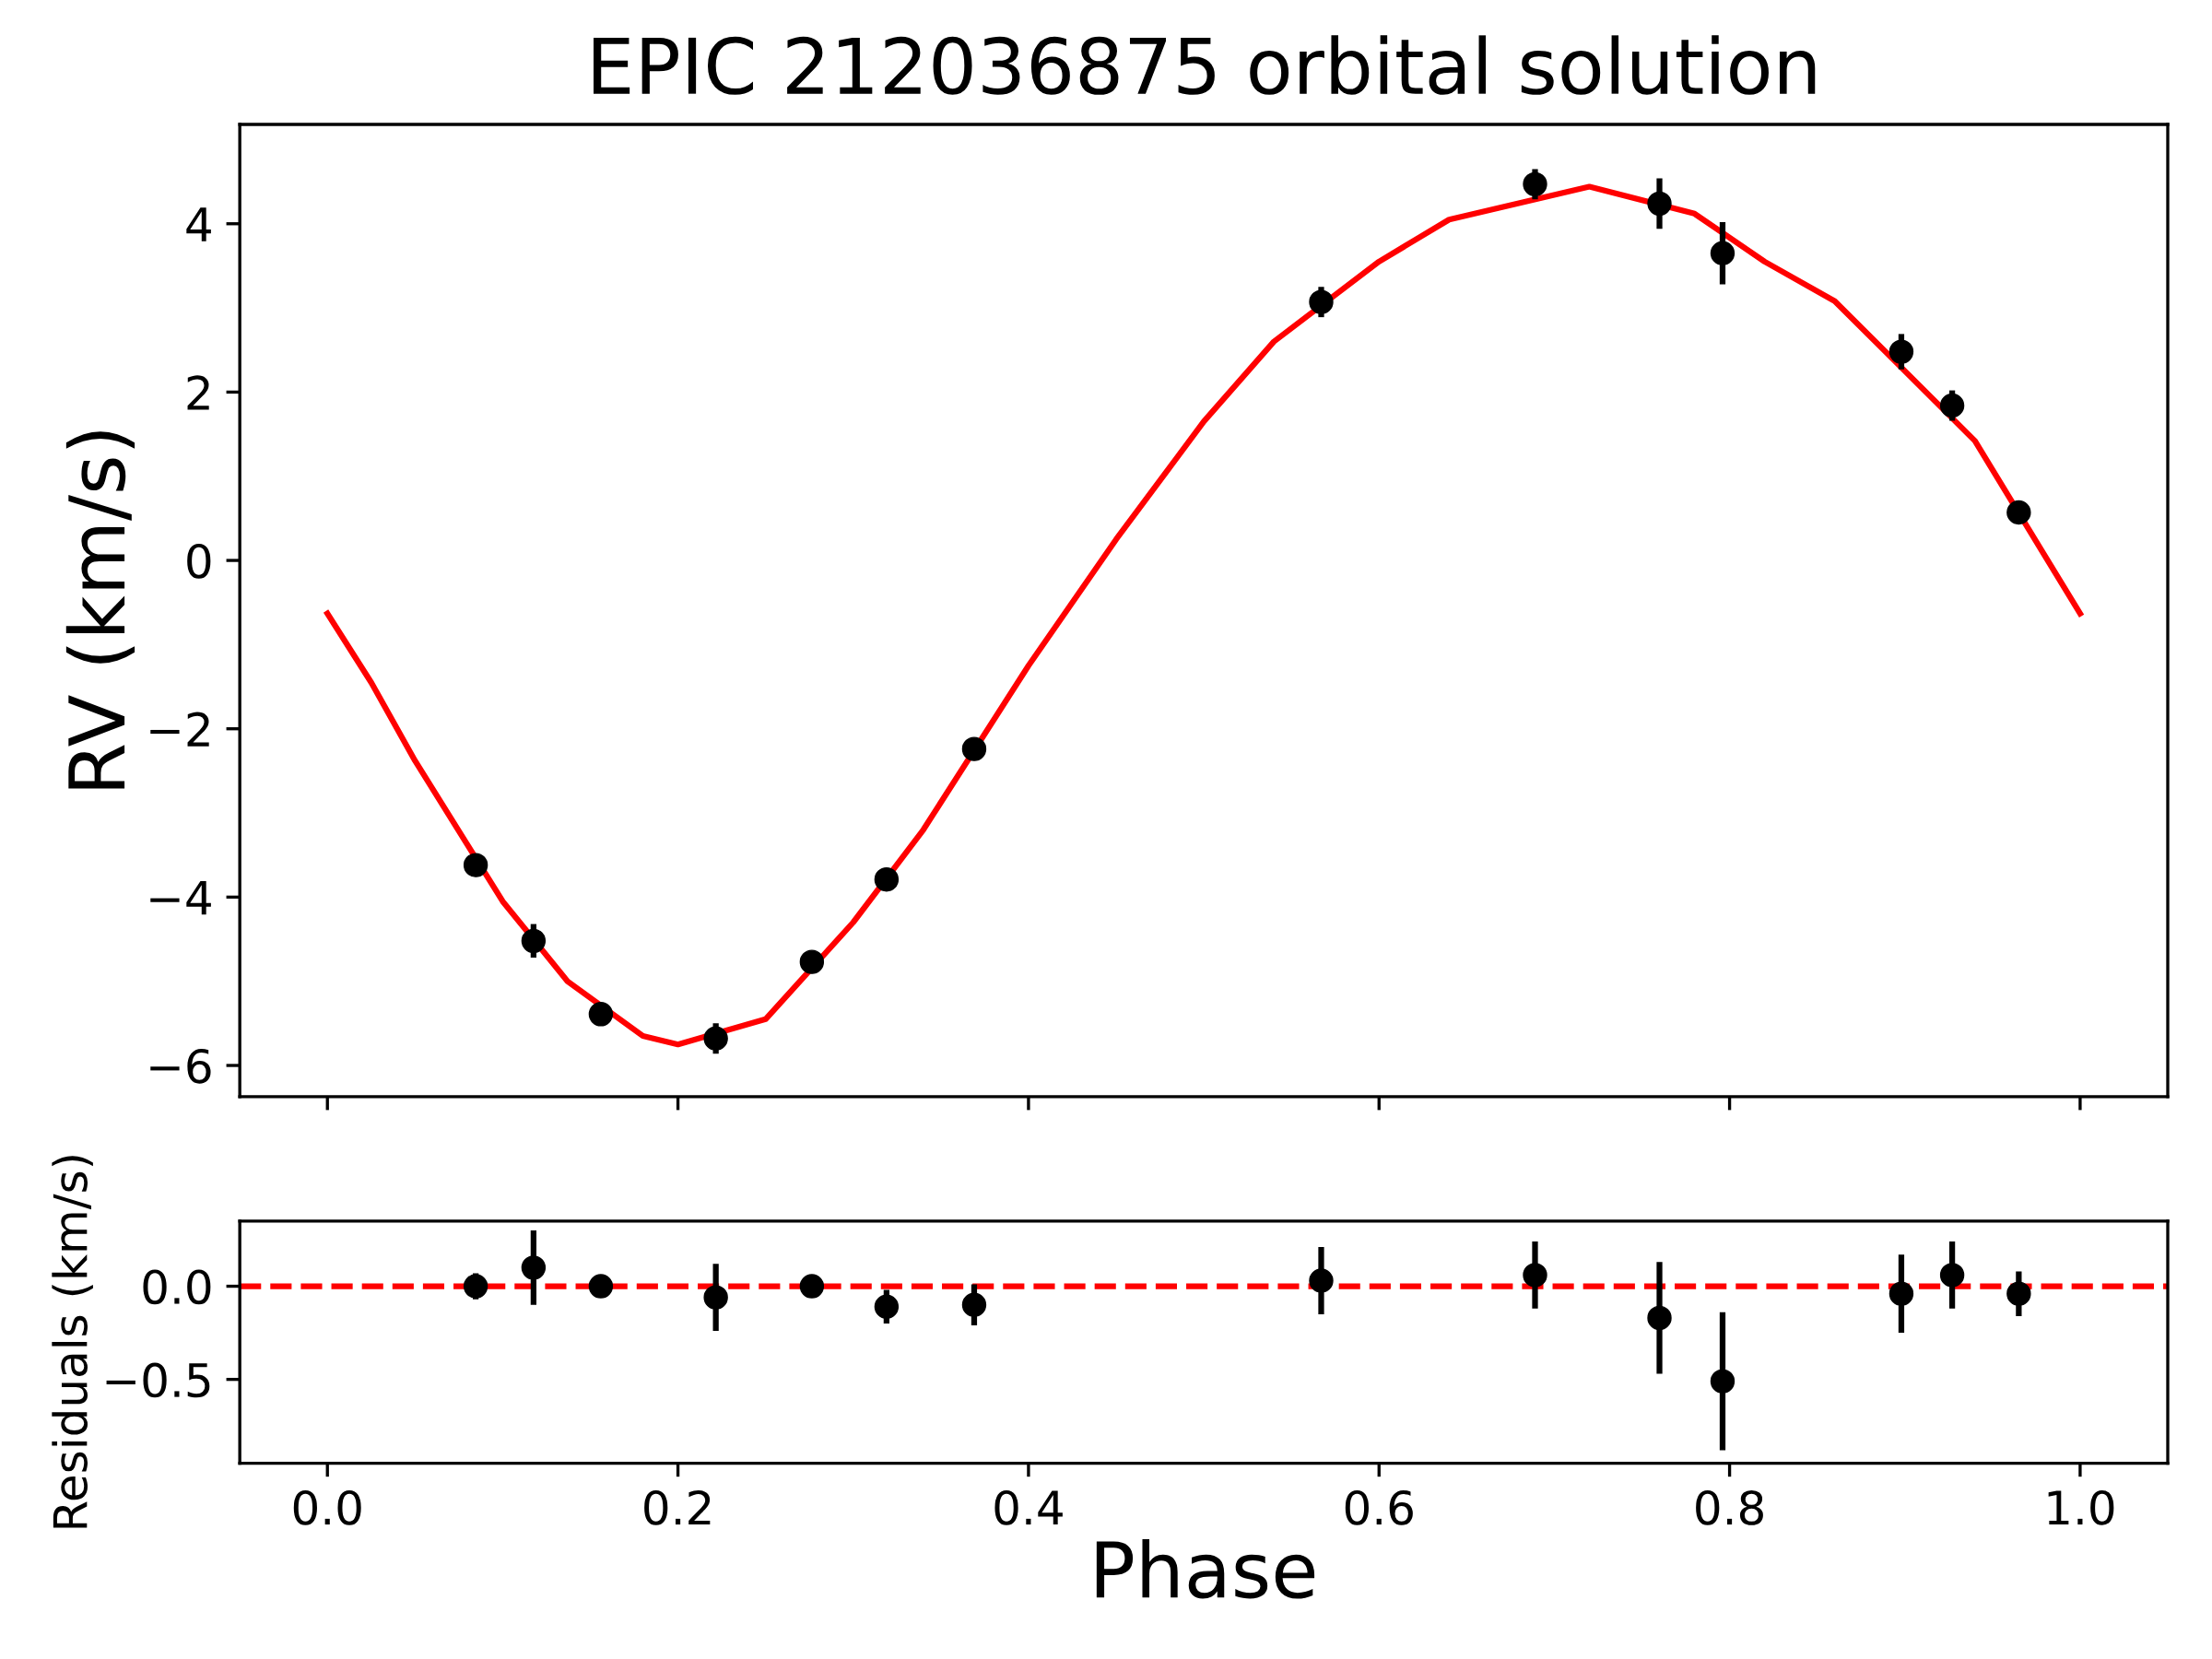 The height and width of the screenshot is (1659, 2212). What do you see at coordinates (1205, 1569) in the screenshot?
I see `x-axis-title: Phase` at bounding box center [1205, 1569].